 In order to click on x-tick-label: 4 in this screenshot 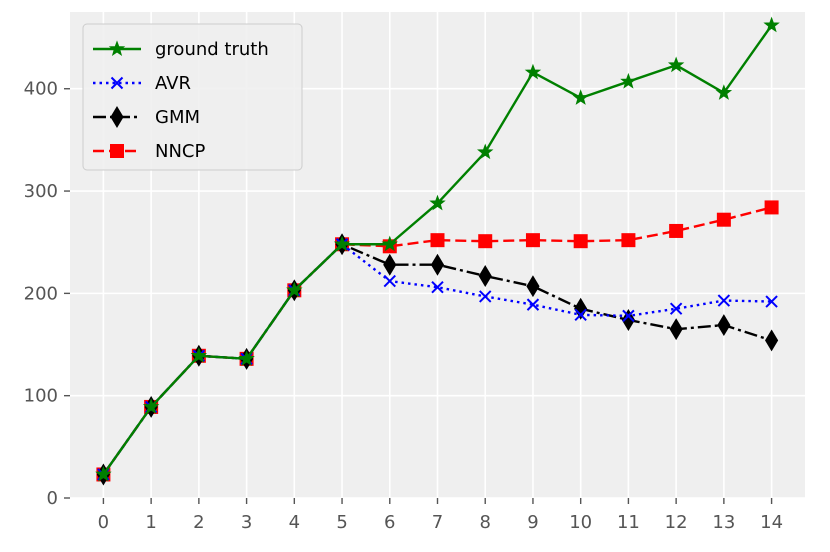, I will do `click(294, 522)`.